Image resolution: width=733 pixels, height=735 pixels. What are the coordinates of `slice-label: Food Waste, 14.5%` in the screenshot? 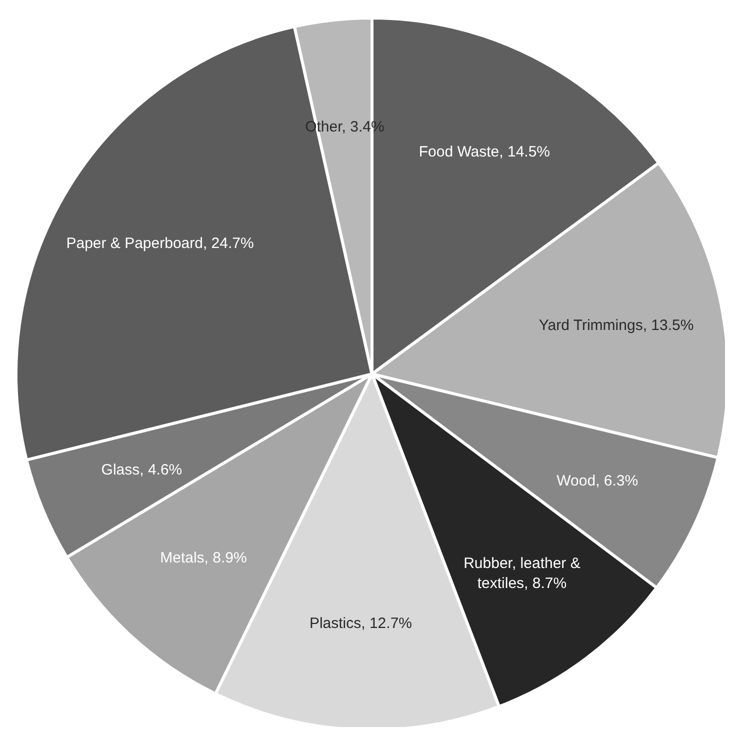 It's located at (484, 152).